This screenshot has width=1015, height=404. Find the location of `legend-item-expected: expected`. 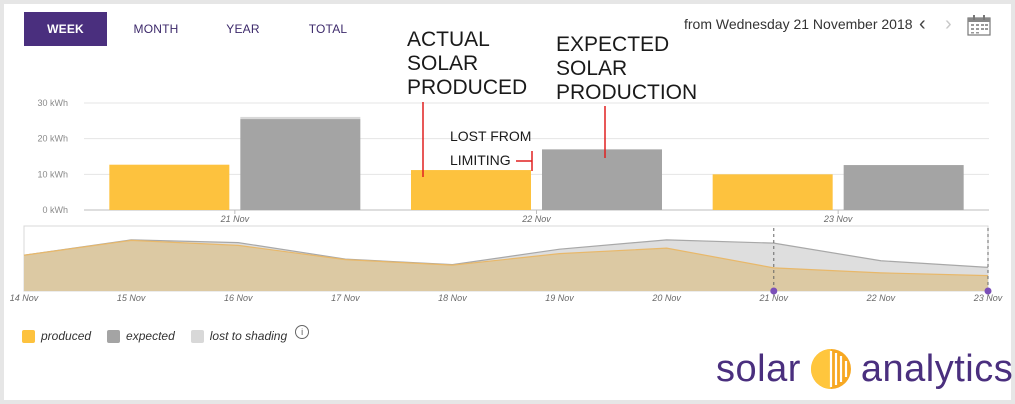

legend-item-expected: expected is located at coordinates (141, 336).